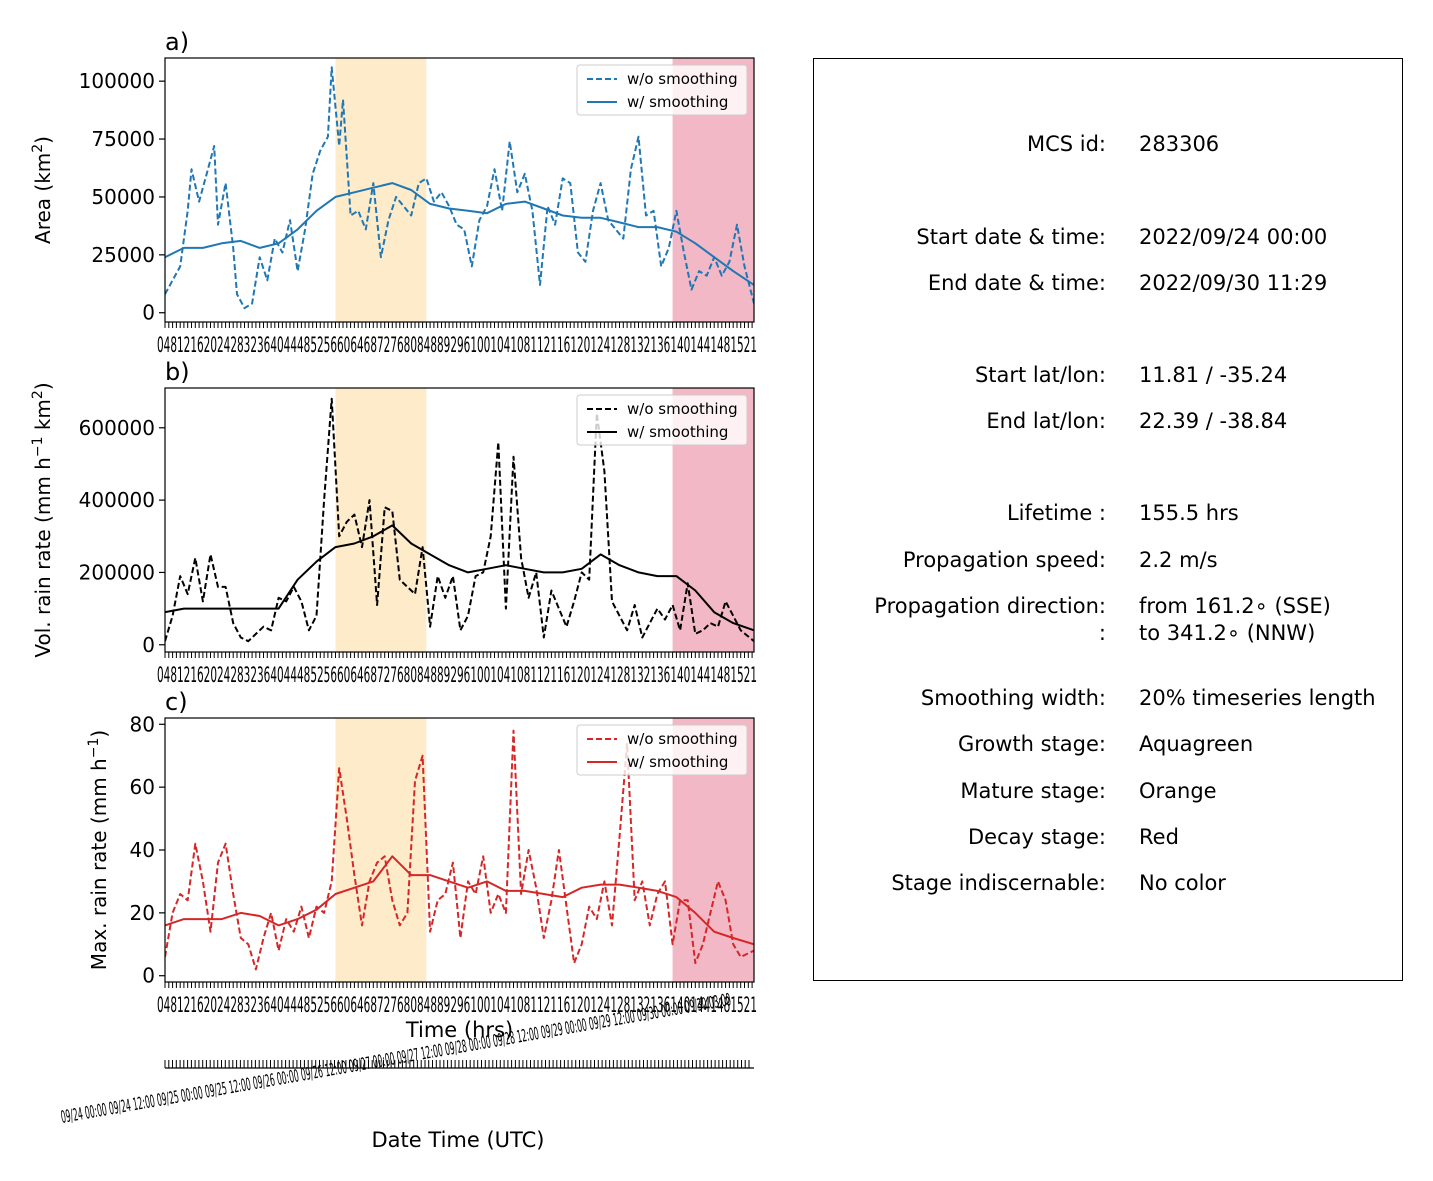 The height and width of the screenshot is (1181, 1433). What do you see at coordinates (43, 557) in the screenshot?
I see `y-axis-label-text: Vol. rain rate (mm h` at bounding box center [43, 557].